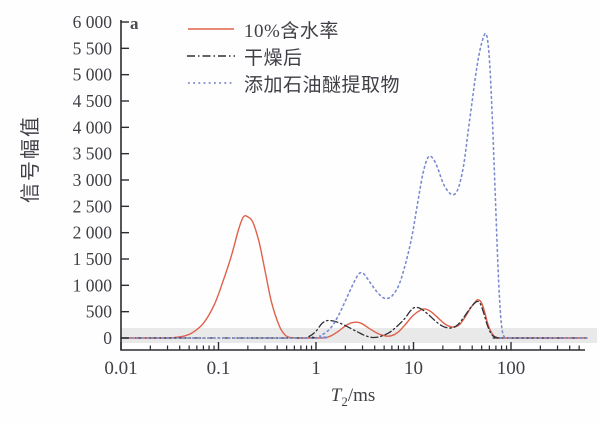  Describe the element at coordinates (344, 401) in the screenshot. I see `x-axis-title-subscript: 2` at that location.